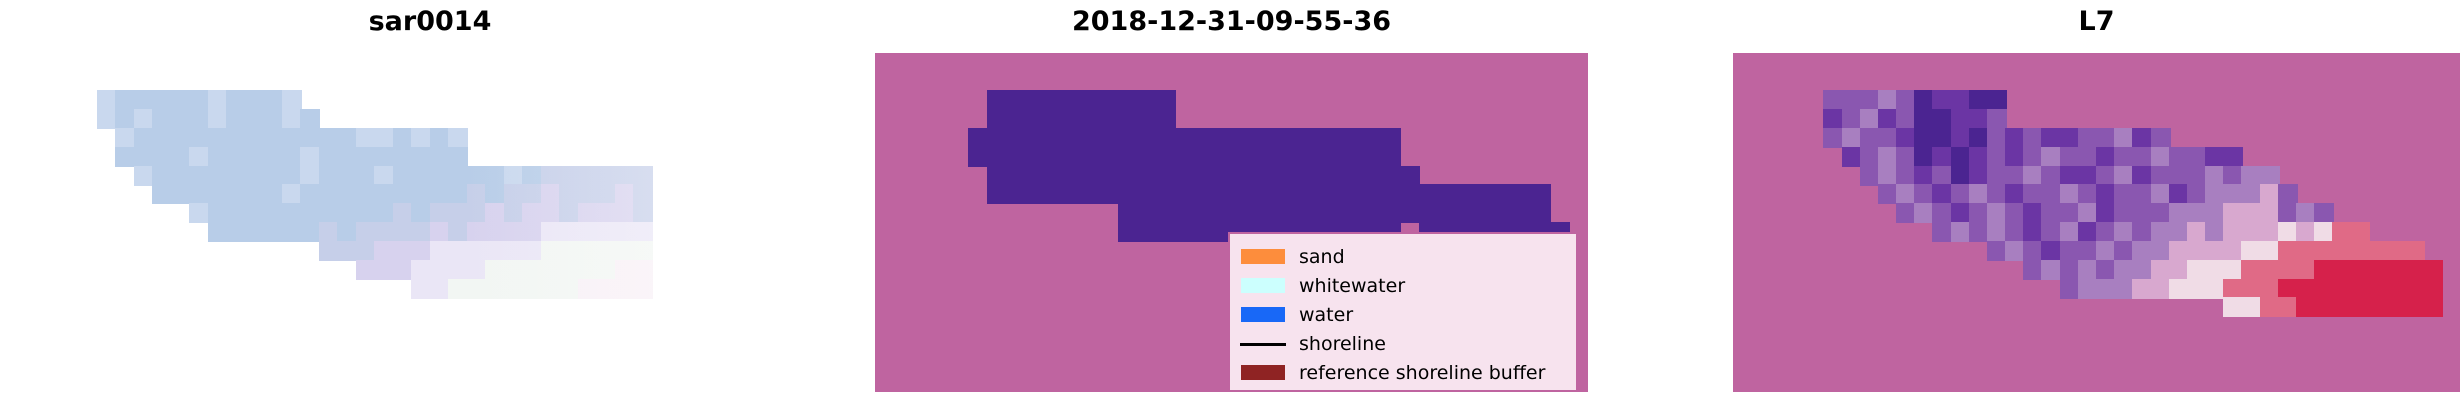  Describe the element at coordinates (1403, 343) in the screenshot. I see `legend-item-shoreline: shoreline` at that location.